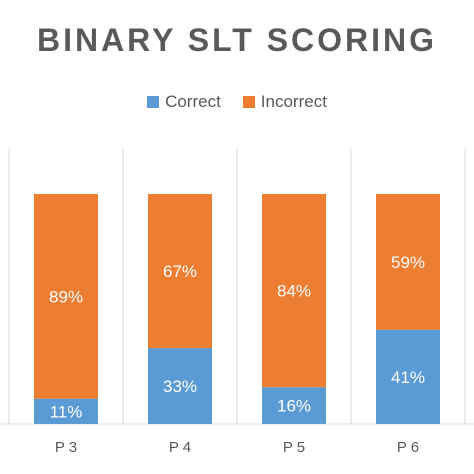 Image resolution: width=474 pixels, height=474 pixels. Describe the element at coordinates (180, 447) in the screenshot. I see `x-tick-label-p4: P 4` at that location.